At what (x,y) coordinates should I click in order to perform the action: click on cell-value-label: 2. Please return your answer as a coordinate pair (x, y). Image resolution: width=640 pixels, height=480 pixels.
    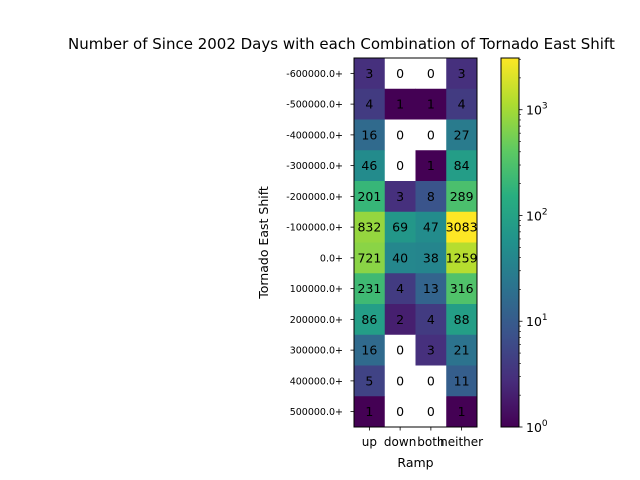
    Looking at the image, I should click on (400, 319).